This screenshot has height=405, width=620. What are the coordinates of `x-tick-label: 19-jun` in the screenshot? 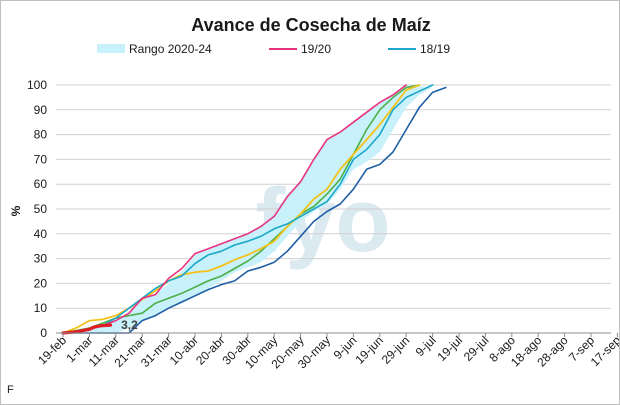 It's located at (368, 349).